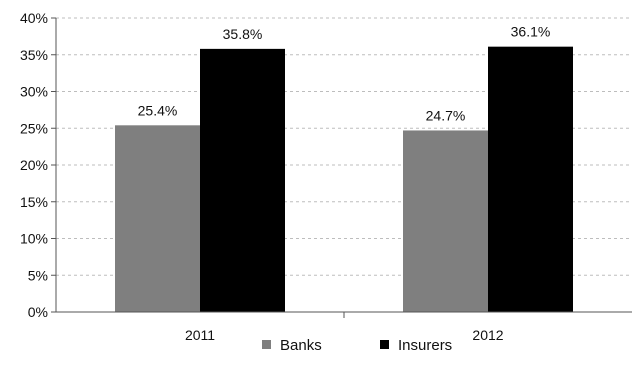 Image resolution: width=641 pixels, height=370 pixels. I want to click on legend-swatch-banks, so click(266, 344).